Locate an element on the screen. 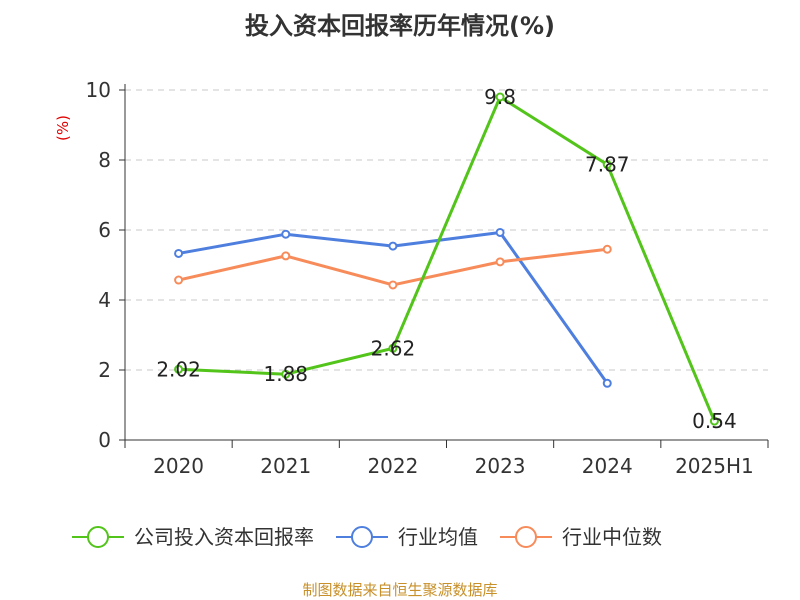  y-axis-label: (%) is located at coordinates (63, 128).